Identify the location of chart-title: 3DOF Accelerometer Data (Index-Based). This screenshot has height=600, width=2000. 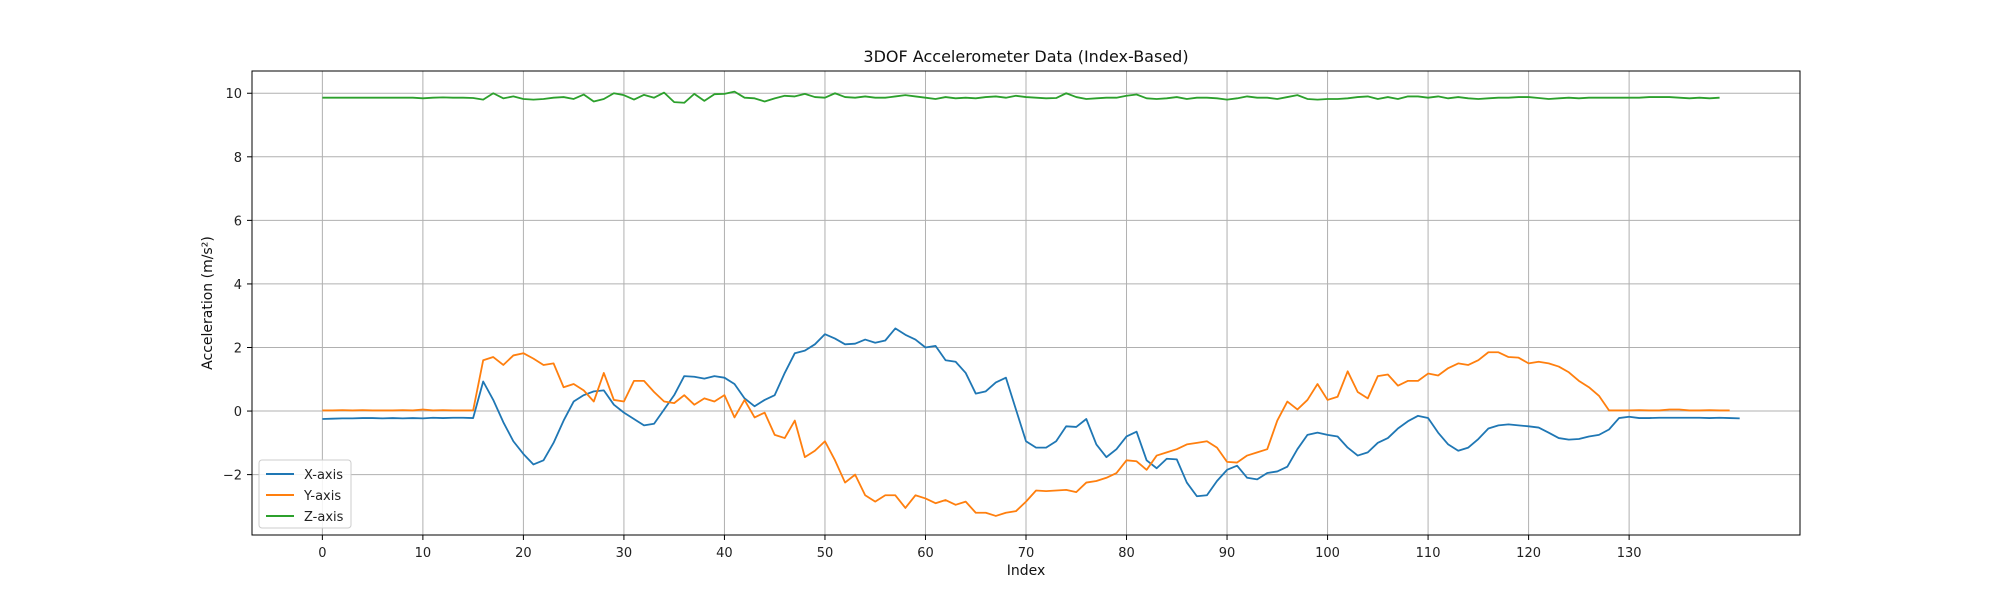
(1025, 56).